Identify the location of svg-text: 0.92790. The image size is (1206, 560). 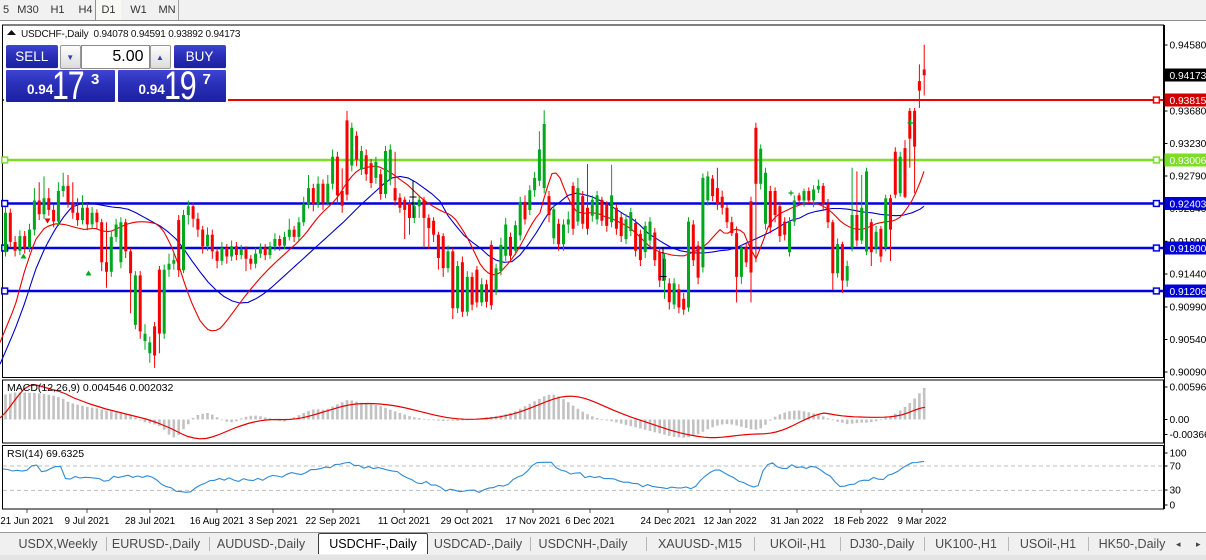
(1188, 177).